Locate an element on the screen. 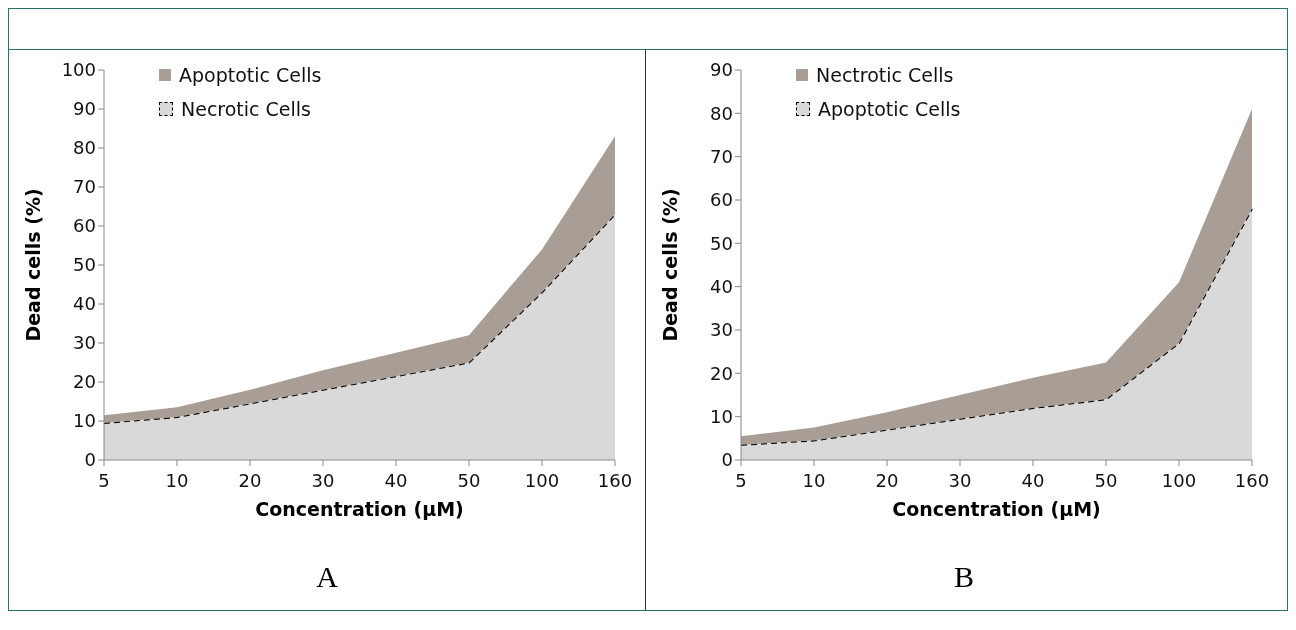  legend-label: Nectrotic Cells is located at coordinates (885, 75).